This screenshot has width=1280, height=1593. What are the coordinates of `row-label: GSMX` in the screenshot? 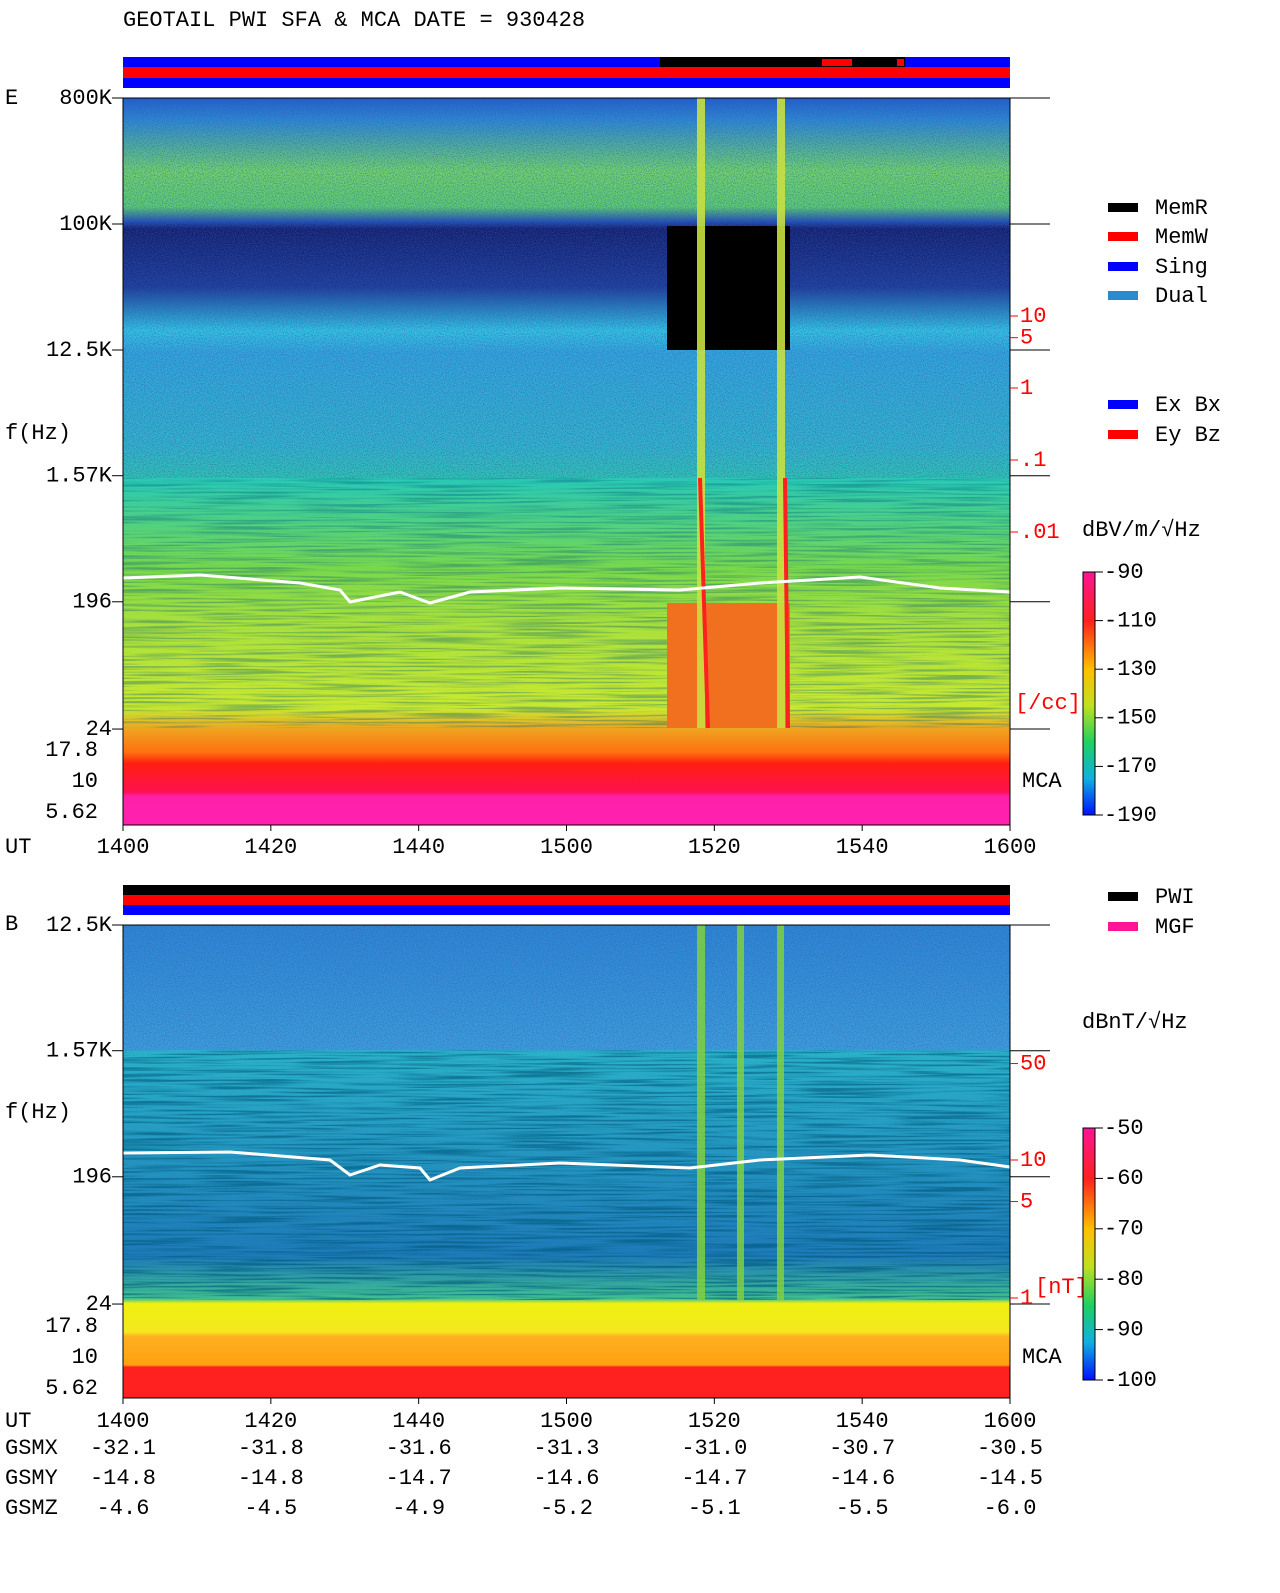 It's located at (31, 1448).